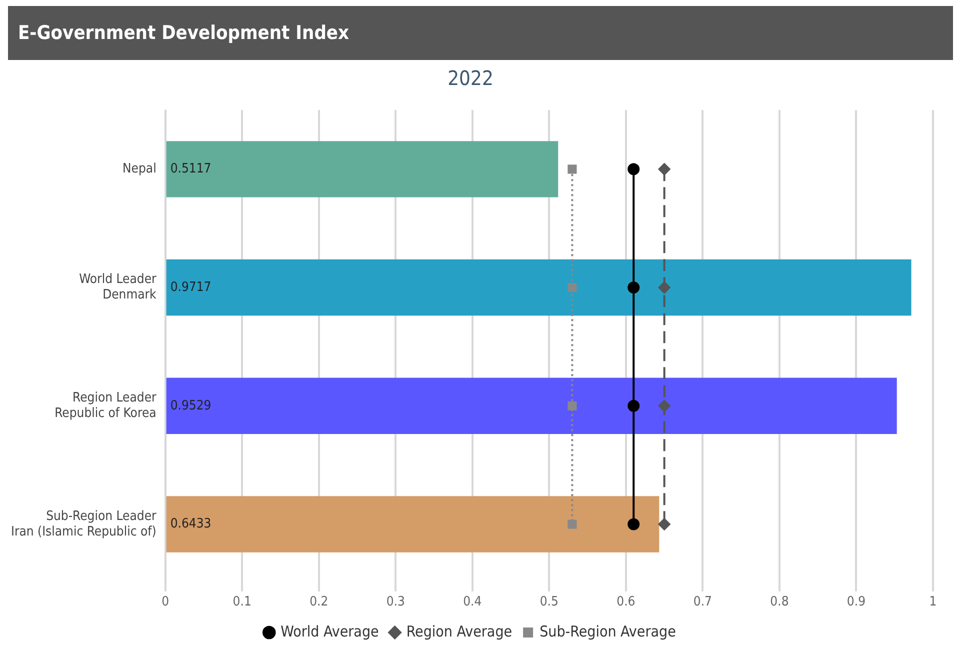 The height and width of the screenshot is (667, 967). I want to click on x-tick-label: 0, so click(166, 602).